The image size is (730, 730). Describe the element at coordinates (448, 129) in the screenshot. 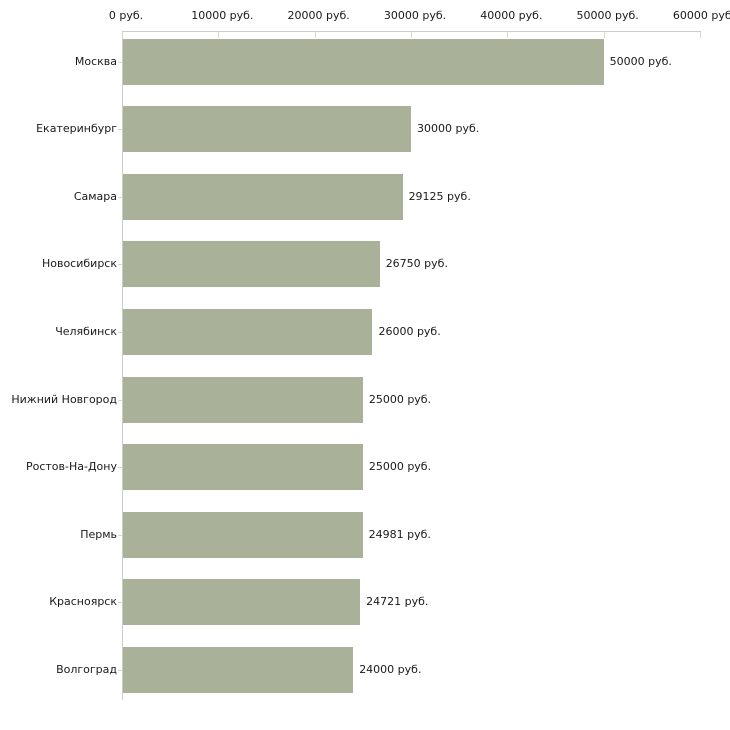

I see `value-label: 30000 руб.` at that location.